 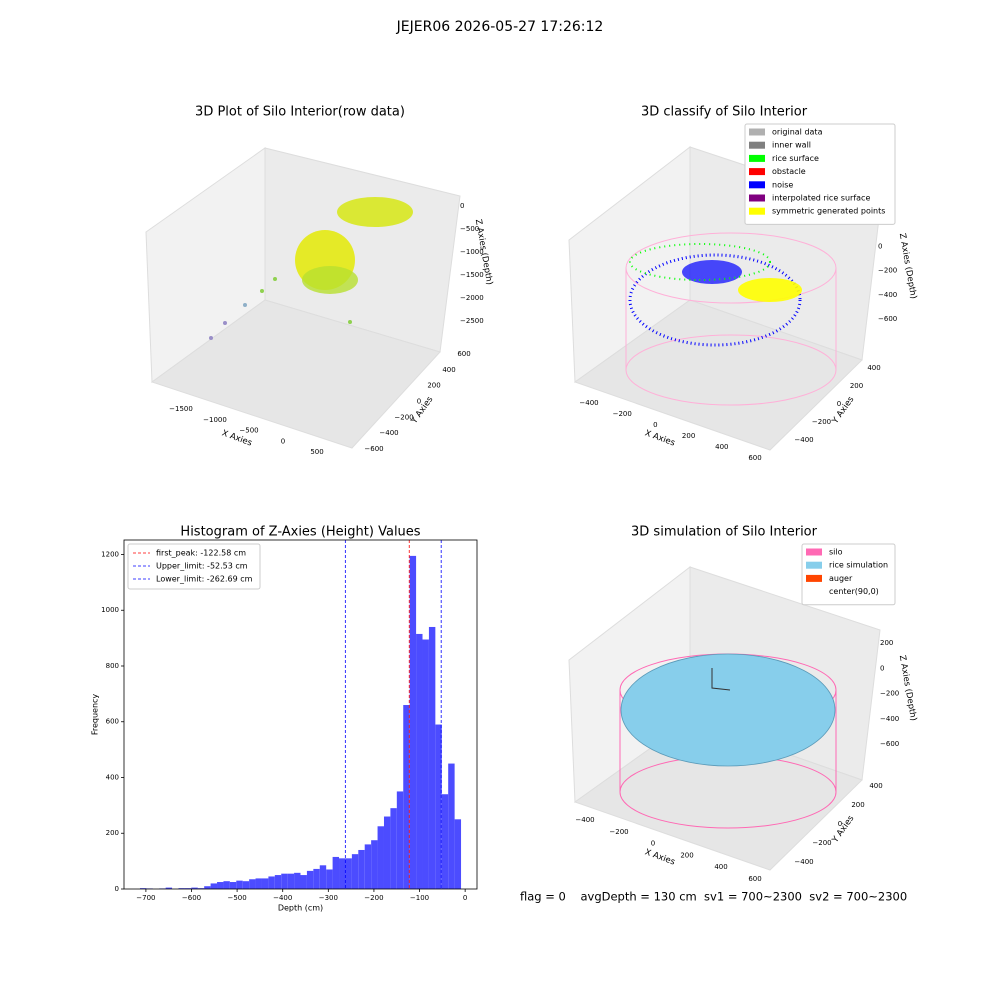 What do you see at coordinates (373, 449) in the screenshot?
I see `y-tick-label: −600` at bounding box center [373, 449].